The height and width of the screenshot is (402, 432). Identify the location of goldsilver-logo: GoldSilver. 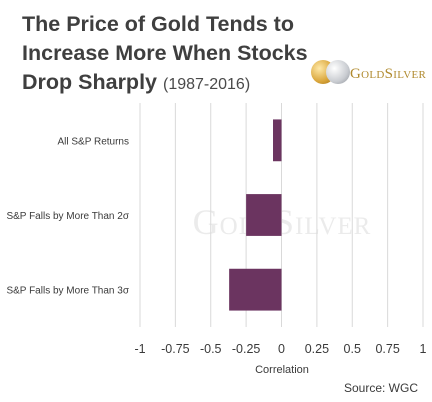
(370, 75).